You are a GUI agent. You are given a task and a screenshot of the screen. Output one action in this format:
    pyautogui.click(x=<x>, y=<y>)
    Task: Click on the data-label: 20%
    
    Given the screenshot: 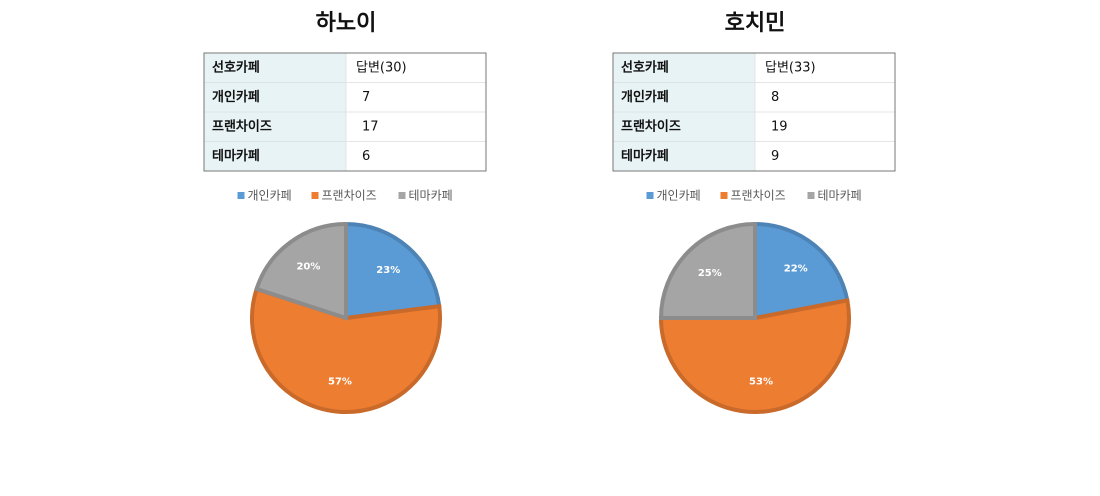 What is the action you would take?
    pyautogui.click(x=308, y=266)
    